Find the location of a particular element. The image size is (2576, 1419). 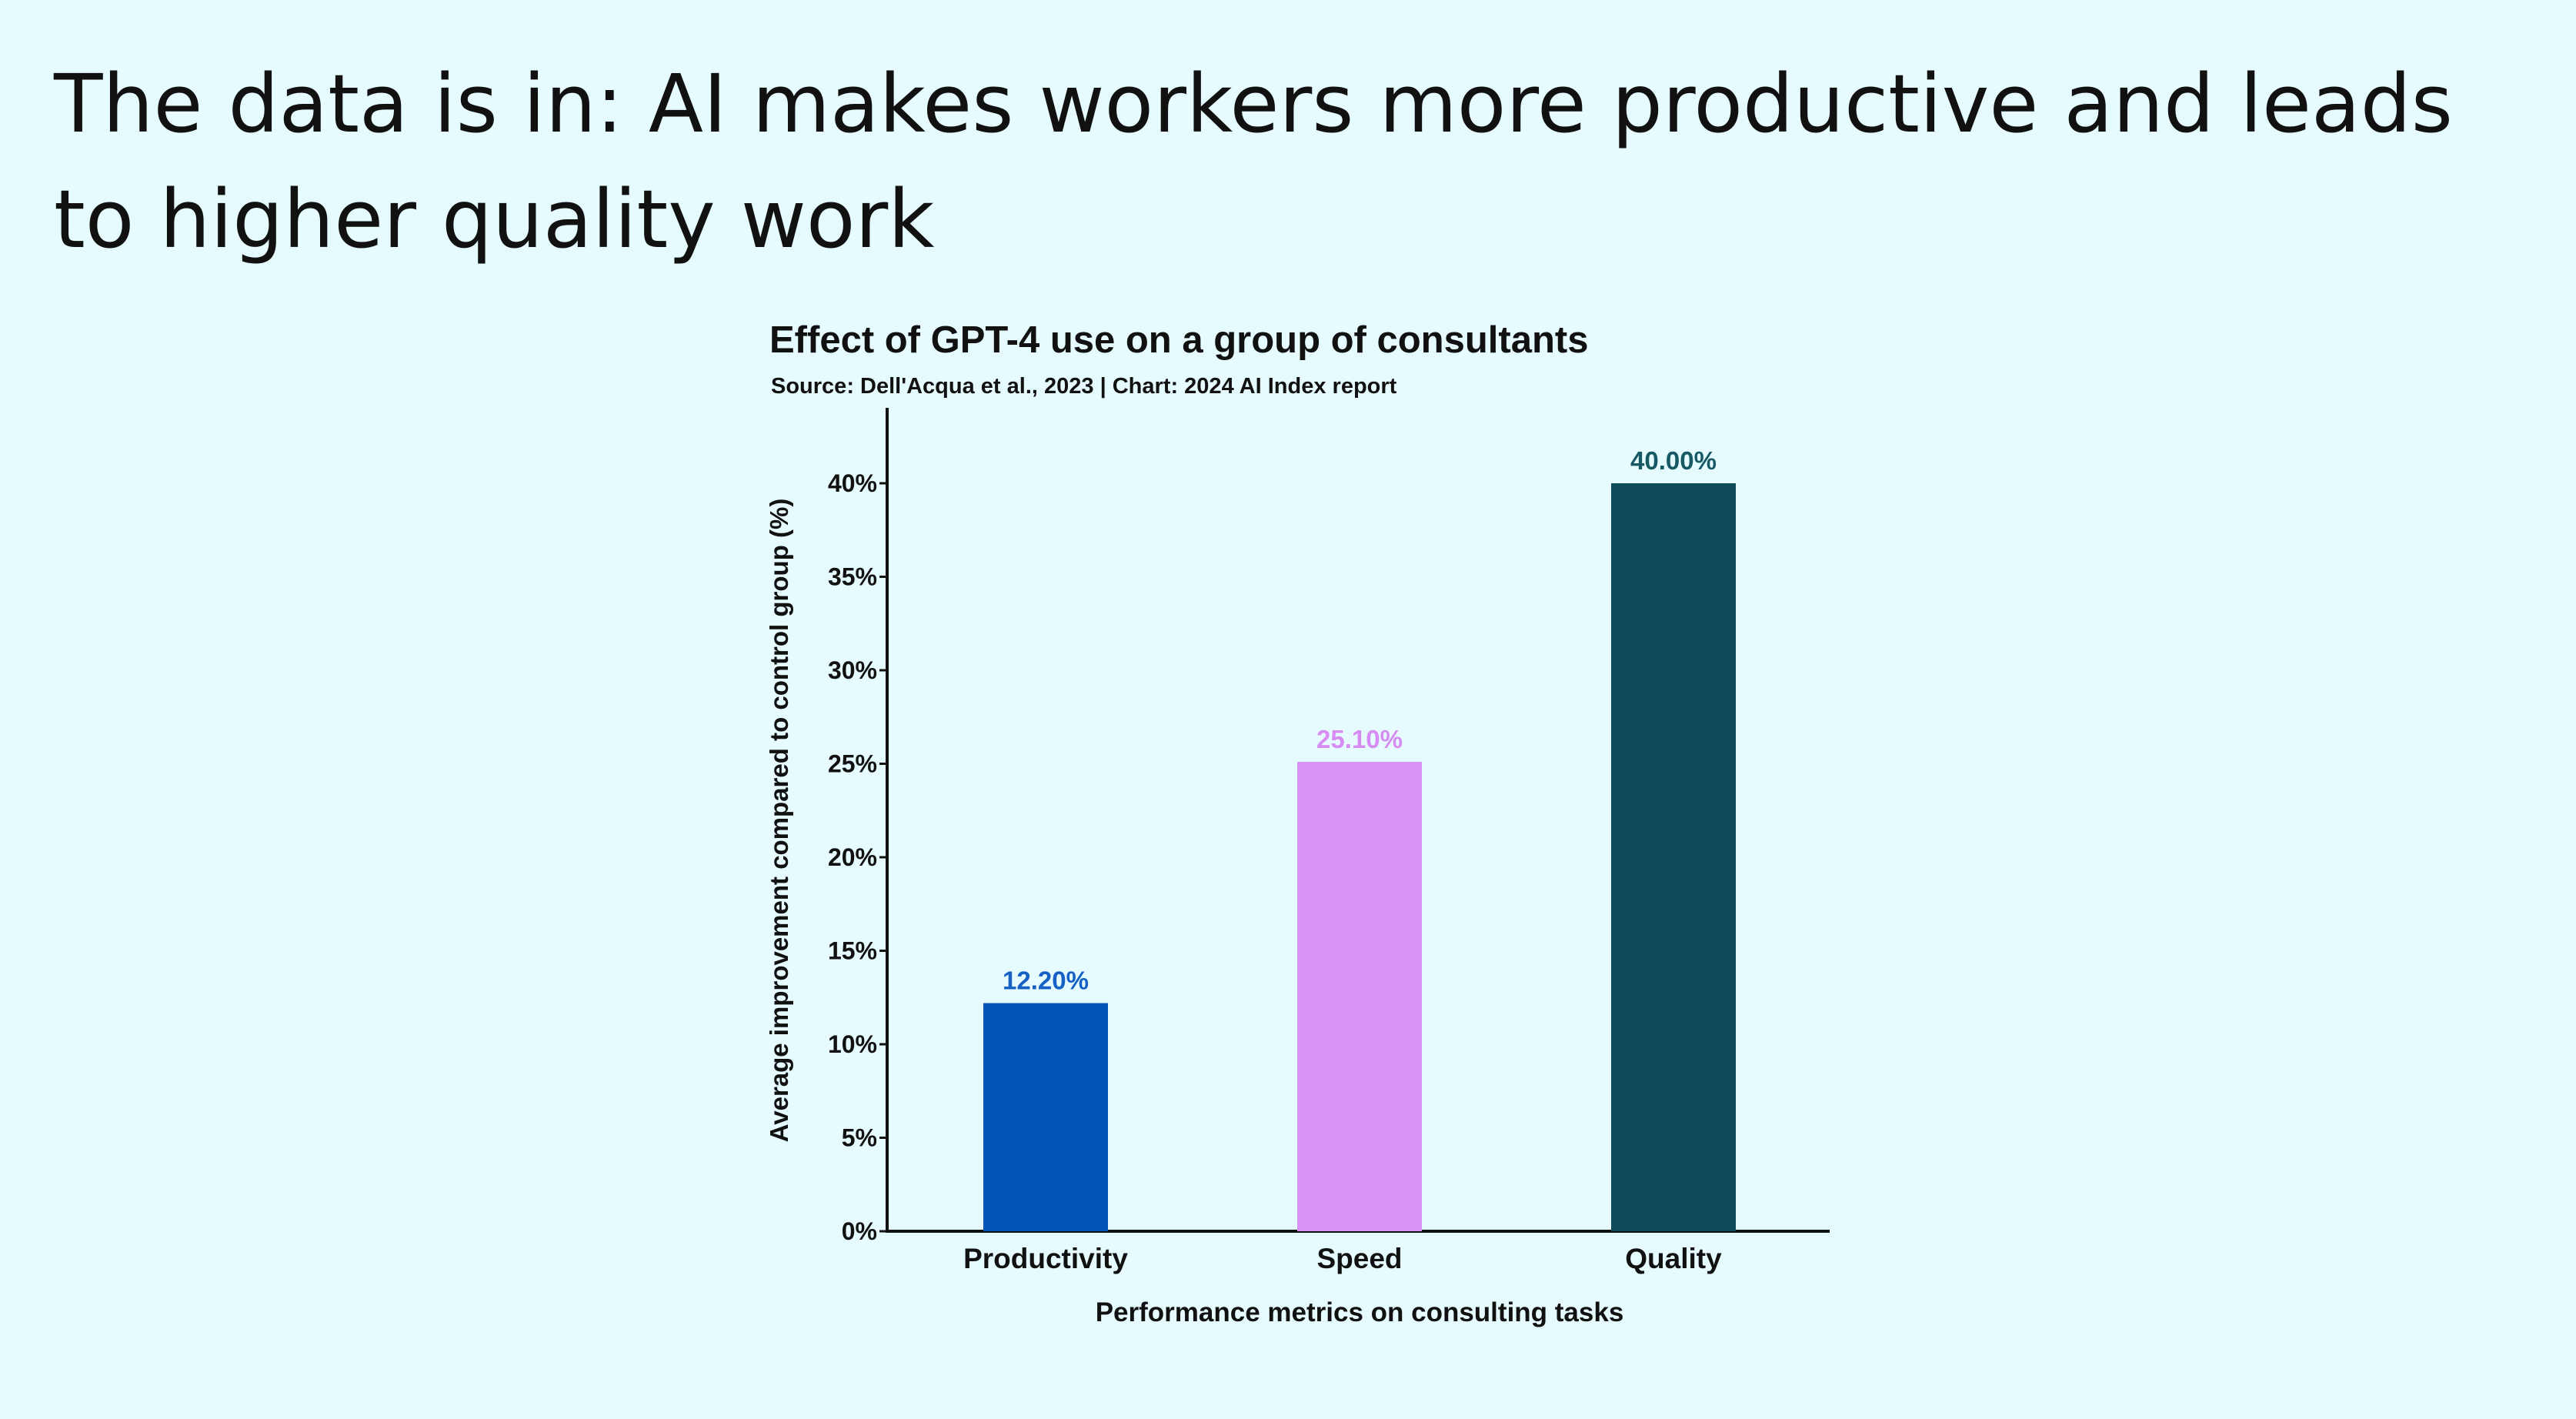

y-tick-label: 30% is located at coordinates (853, 670).